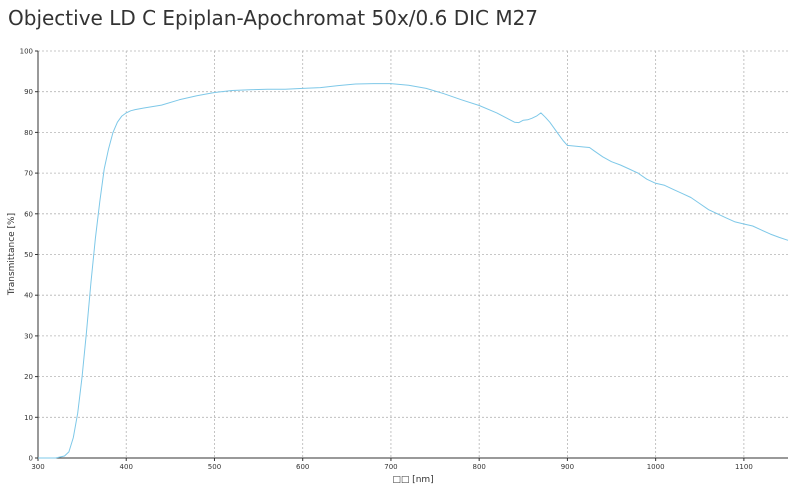  I want to click on y-tick-label: 90, so click(28, 92).